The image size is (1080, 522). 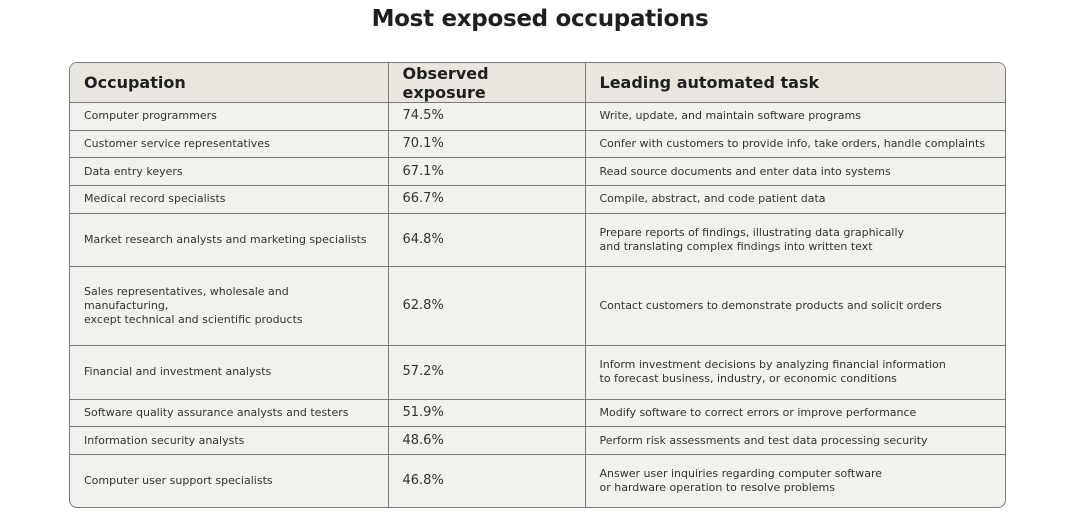 I want to click on exposure-cell: 46.8%, so click(x=486, y=480).